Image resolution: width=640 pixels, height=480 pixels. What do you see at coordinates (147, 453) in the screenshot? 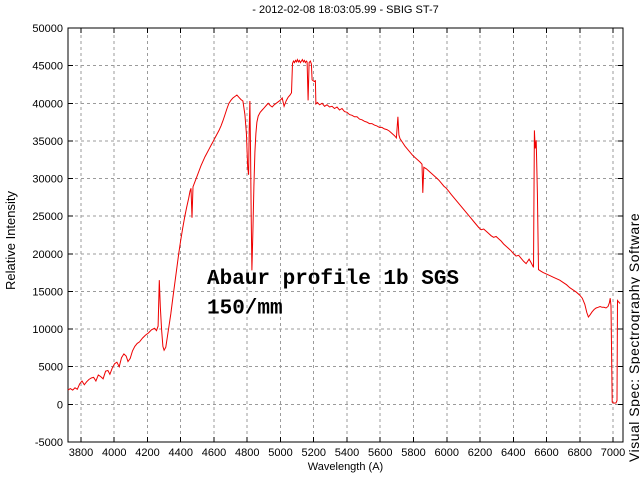
I see `x-tick-label: 4200` at bounding box center [147, 453].